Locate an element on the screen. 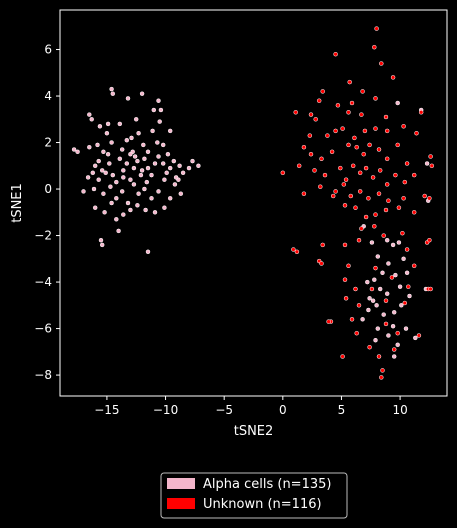 The height and width of the screenshot is (528, 457). legend-box is located at coordinates (254, 495).